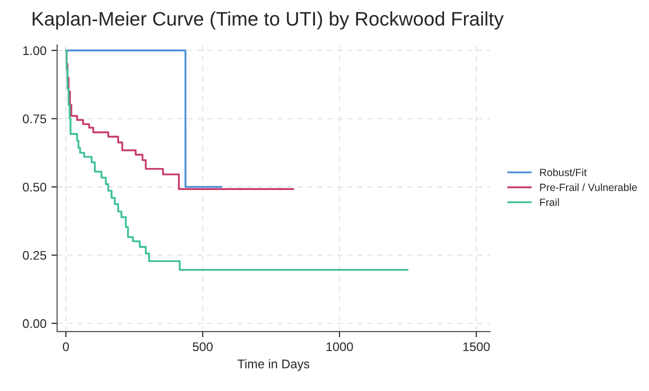 This screenshot has width=649, height=391. What do you see at coordinates (34, 51) in the screenshot?
I see `y-tick-label: 1.00` at bounding box center [34, 51].